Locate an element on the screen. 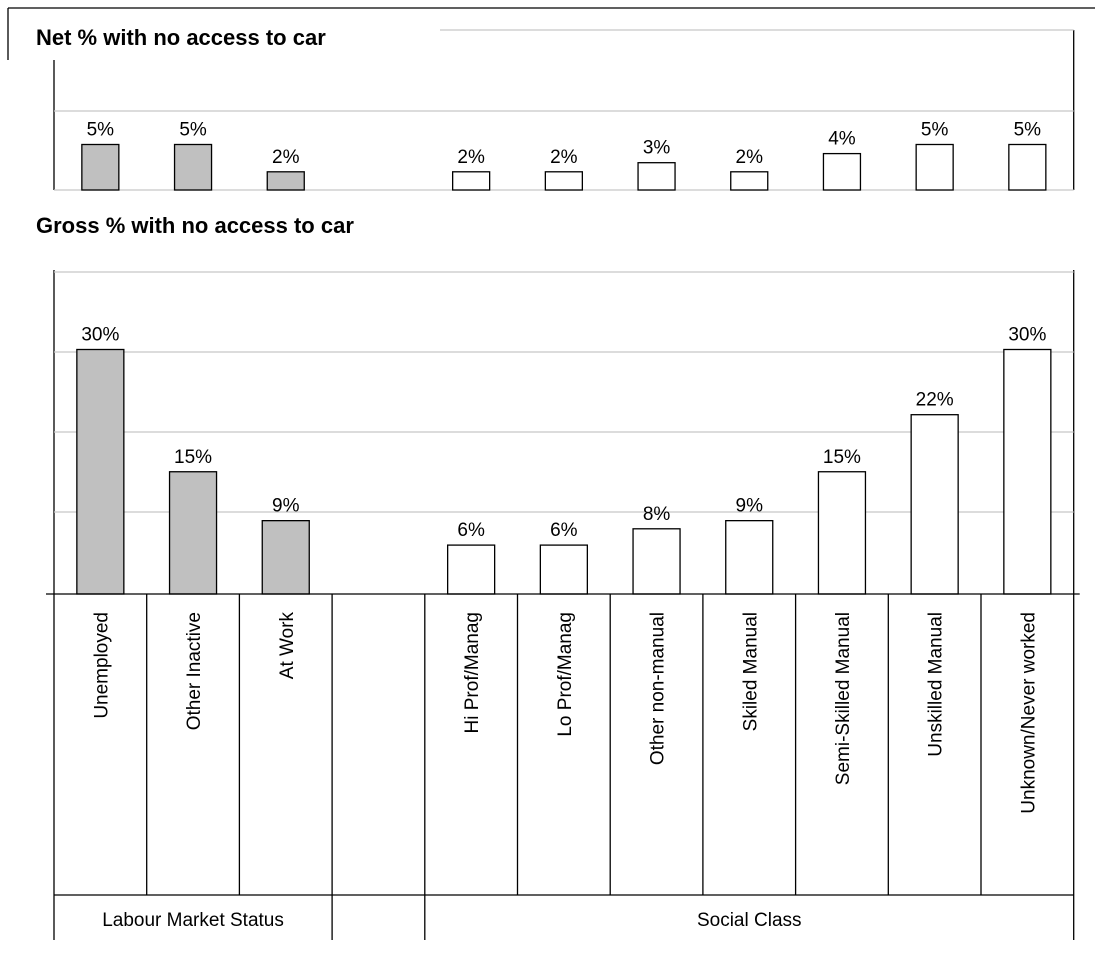  category-label: Hi Prof/Manag is located at coordinates (472, 672).